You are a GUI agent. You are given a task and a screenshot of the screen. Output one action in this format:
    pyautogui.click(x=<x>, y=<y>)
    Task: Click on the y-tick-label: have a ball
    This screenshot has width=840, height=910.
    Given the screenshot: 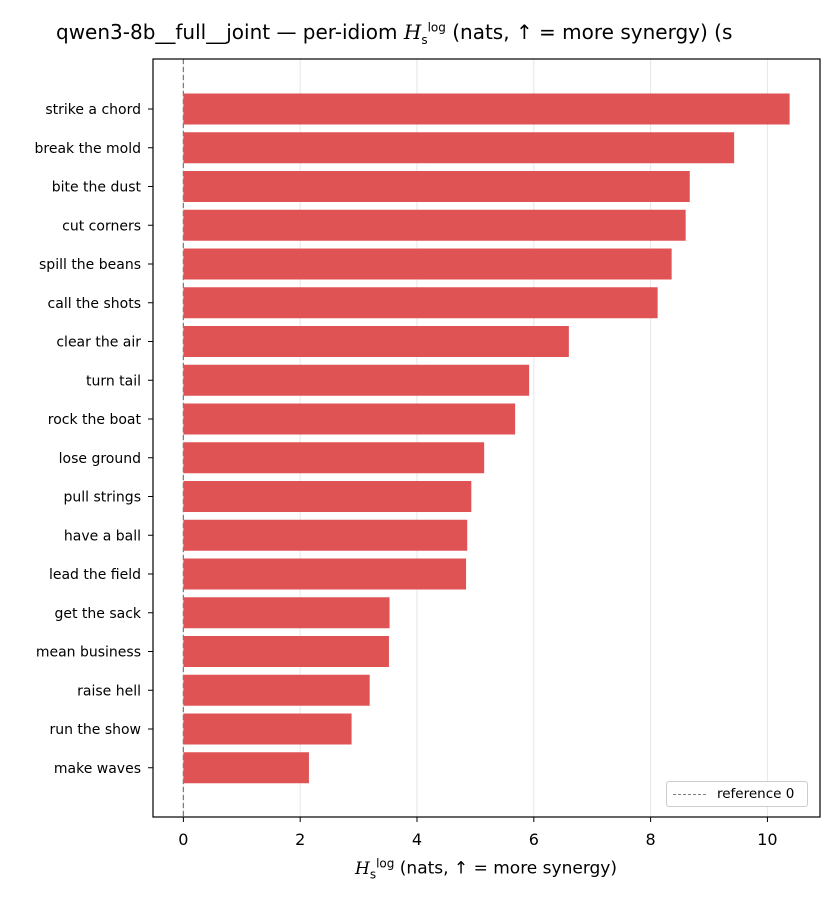 What is the action you would take?
    pyautogui.click(x=102, y=536)
    